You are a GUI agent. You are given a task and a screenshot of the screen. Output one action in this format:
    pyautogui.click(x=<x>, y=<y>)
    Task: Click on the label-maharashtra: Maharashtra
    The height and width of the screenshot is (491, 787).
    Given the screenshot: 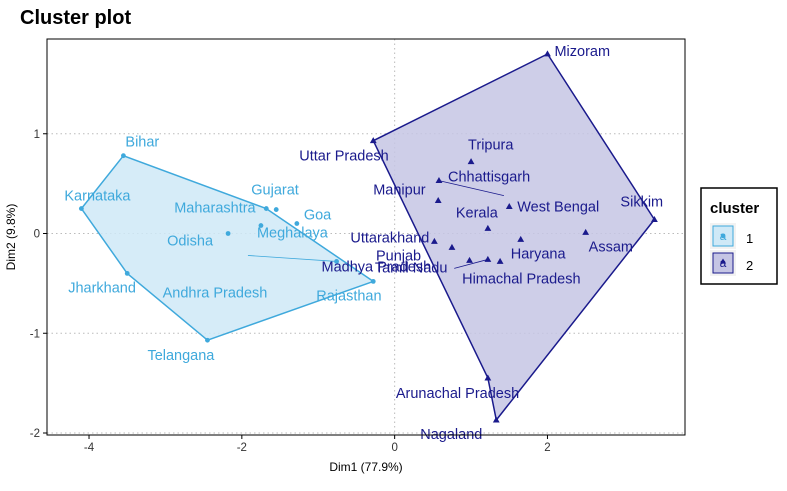 What is the action you would take?
    pyautogui.click(x=215, y=209)
    